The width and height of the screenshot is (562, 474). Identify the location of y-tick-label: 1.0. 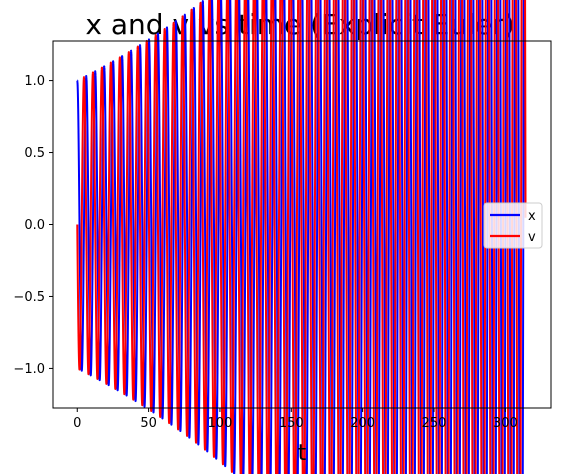
(34, 81).